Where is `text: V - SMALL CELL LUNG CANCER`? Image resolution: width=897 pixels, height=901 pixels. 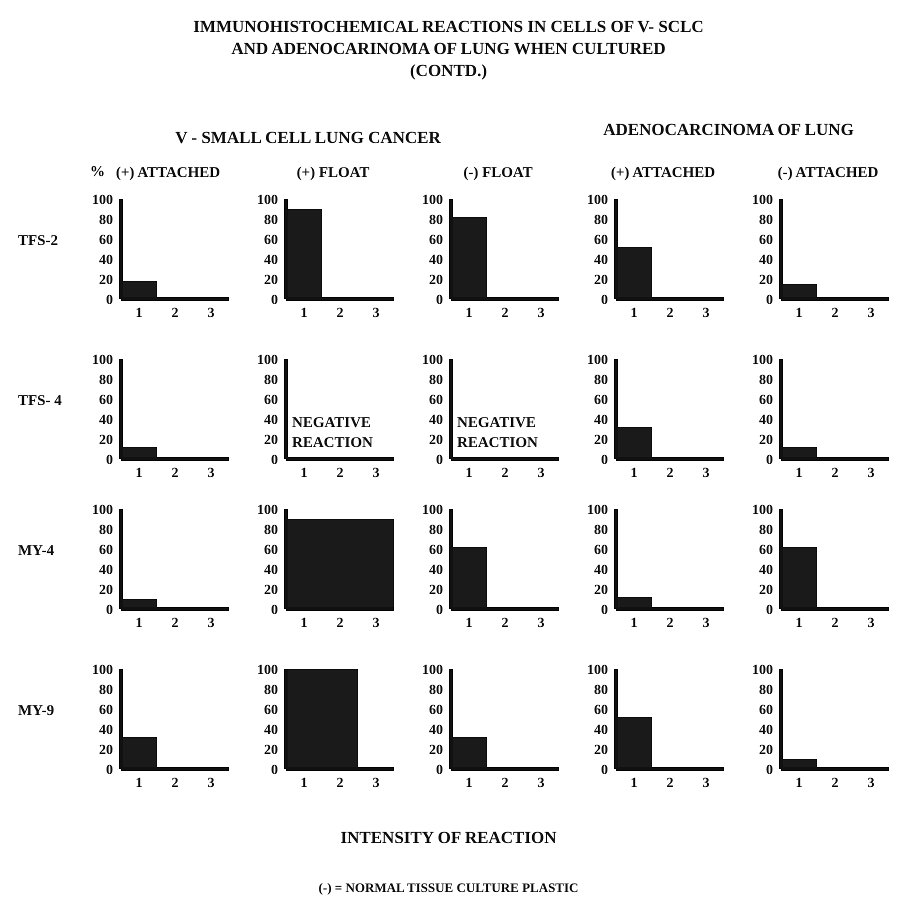
text: V - SMALL CELL LUNG CANCER is located at coordinates (308, 138).